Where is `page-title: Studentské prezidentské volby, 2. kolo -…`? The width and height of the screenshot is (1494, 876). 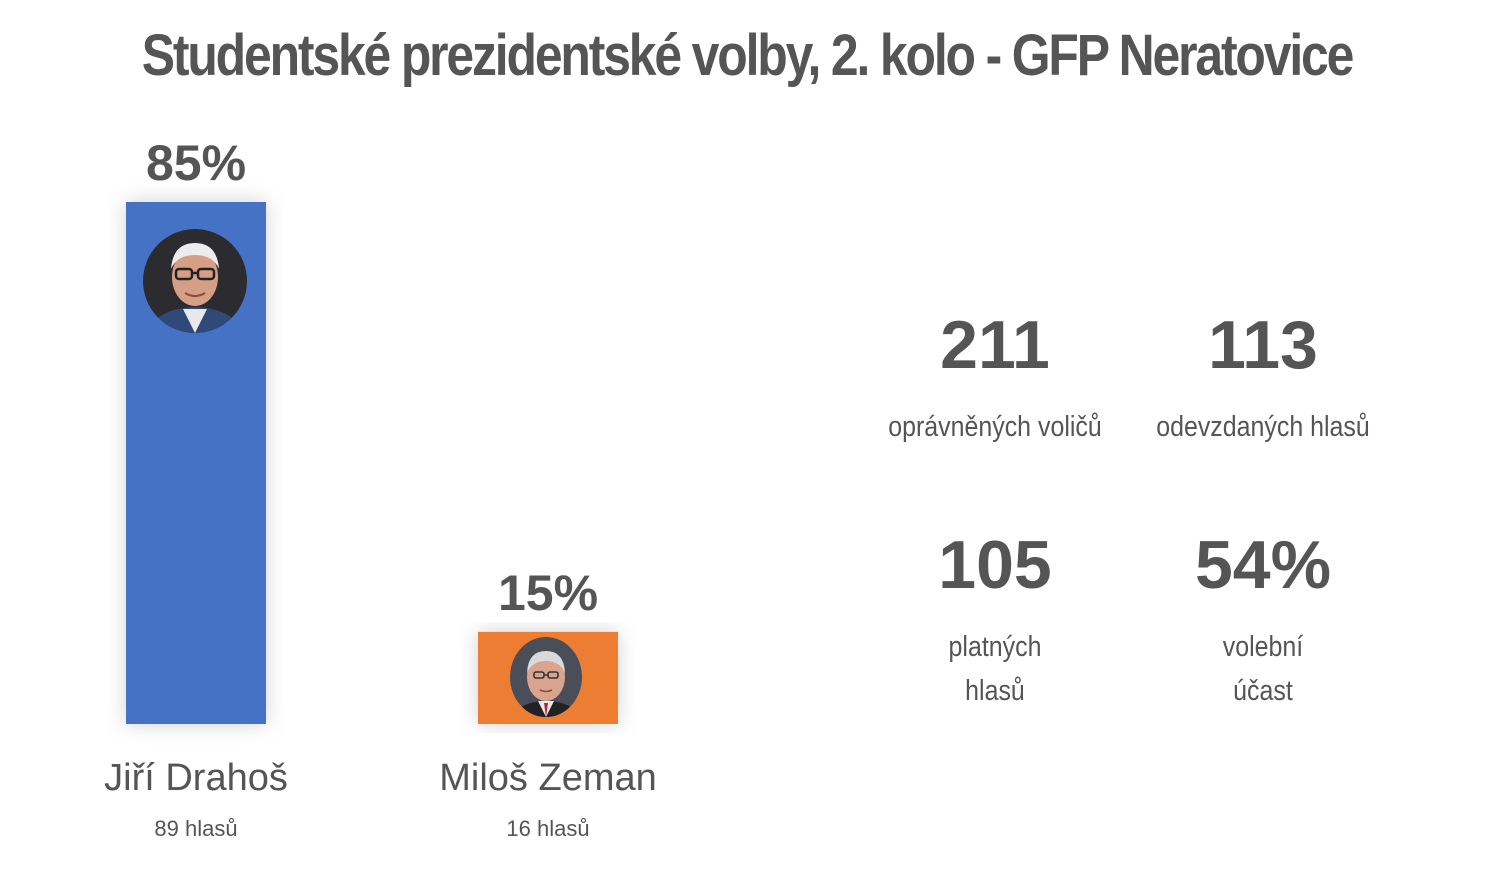 page-title: Studentské prezidentské volby, 2. kolo -… is located at coordinates (748, 55).